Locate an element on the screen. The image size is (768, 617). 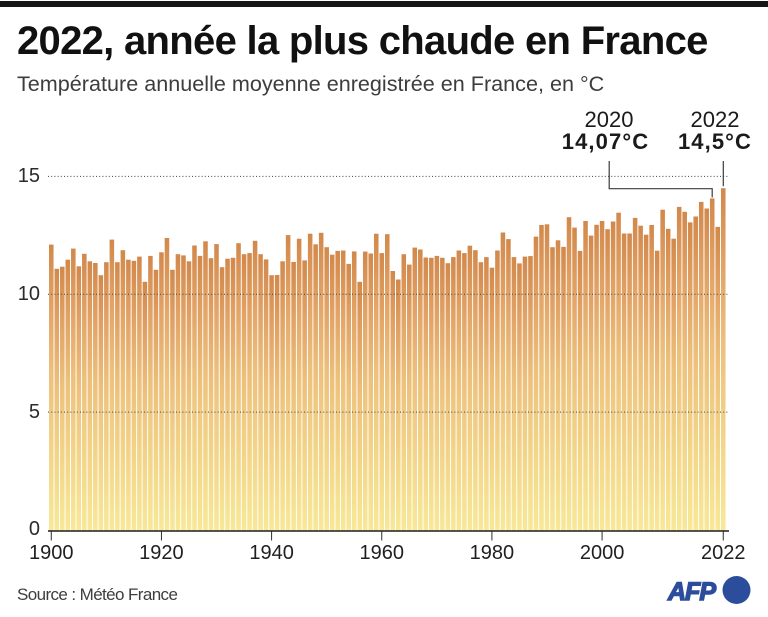
svg-text: AFP is located at coordinates (691, 592).